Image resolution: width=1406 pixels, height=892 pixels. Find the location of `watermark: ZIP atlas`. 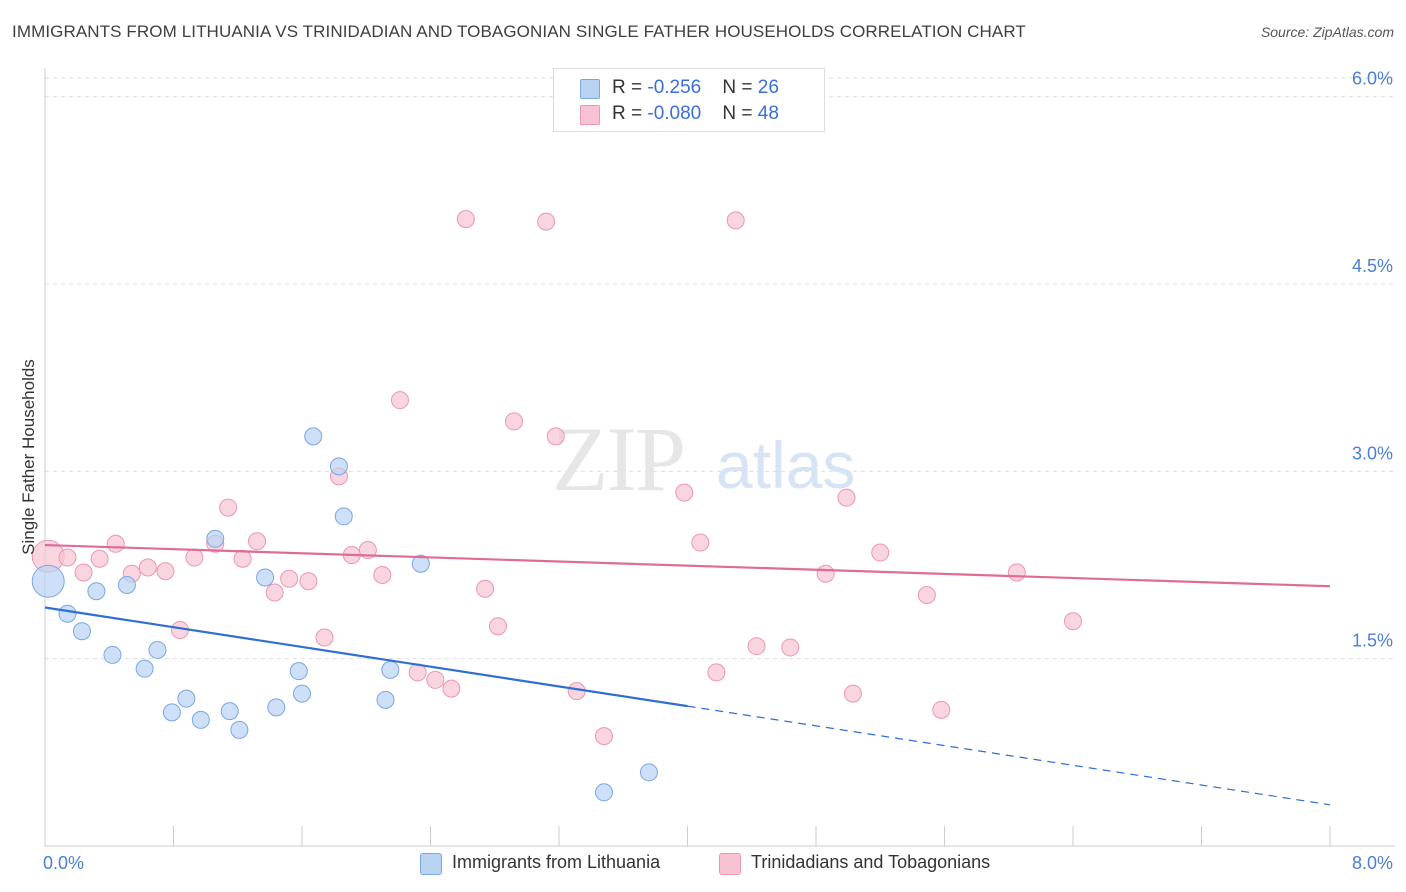

watermark: ZIP atlas is located at coordinates (703, 459).